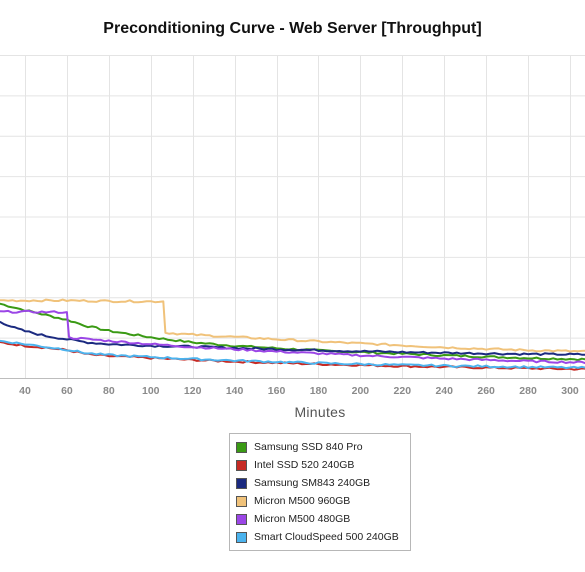  I want to click on x-tick-label: 120, so click(193, 391).